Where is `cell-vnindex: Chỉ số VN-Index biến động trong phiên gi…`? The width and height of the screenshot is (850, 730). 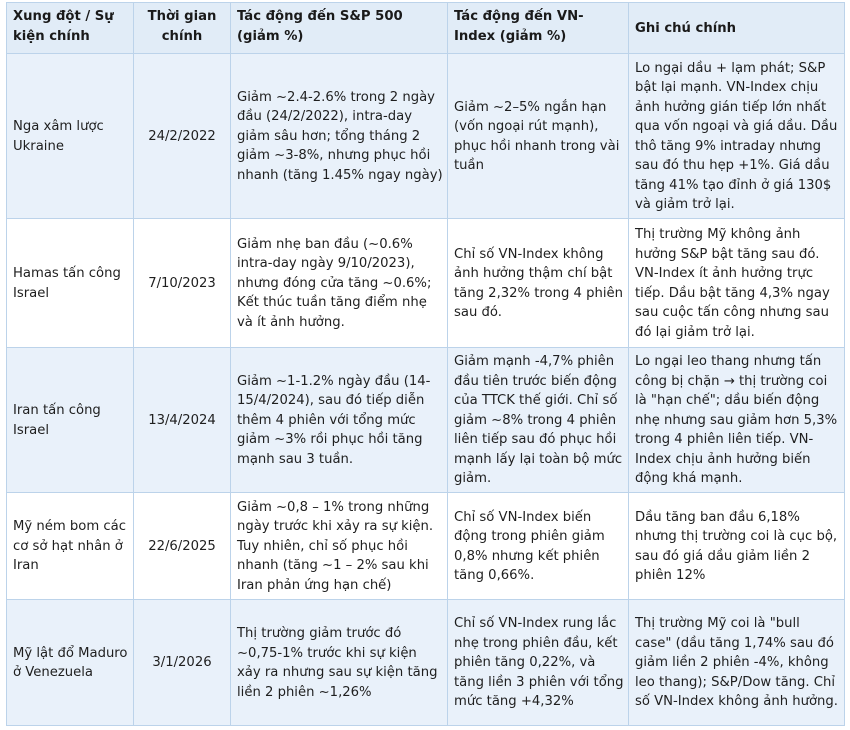
cell-vnindex: Chỉ số VN-Index biến động trong phiên gi… is located at coordinates (538, 546).